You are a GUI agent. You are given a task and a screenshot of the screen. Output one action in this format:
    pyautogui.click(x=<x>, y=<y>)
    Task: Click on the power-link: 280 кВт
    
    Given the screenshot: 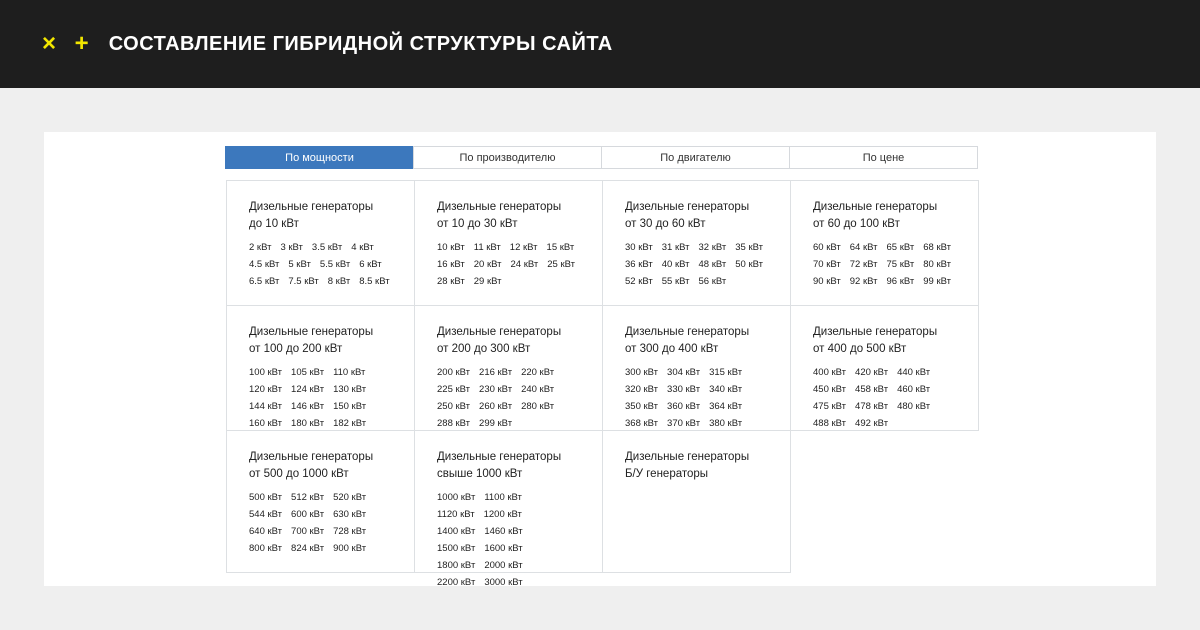 What is the action you would take?
    pyautogui.click(x=538, y=406)
    